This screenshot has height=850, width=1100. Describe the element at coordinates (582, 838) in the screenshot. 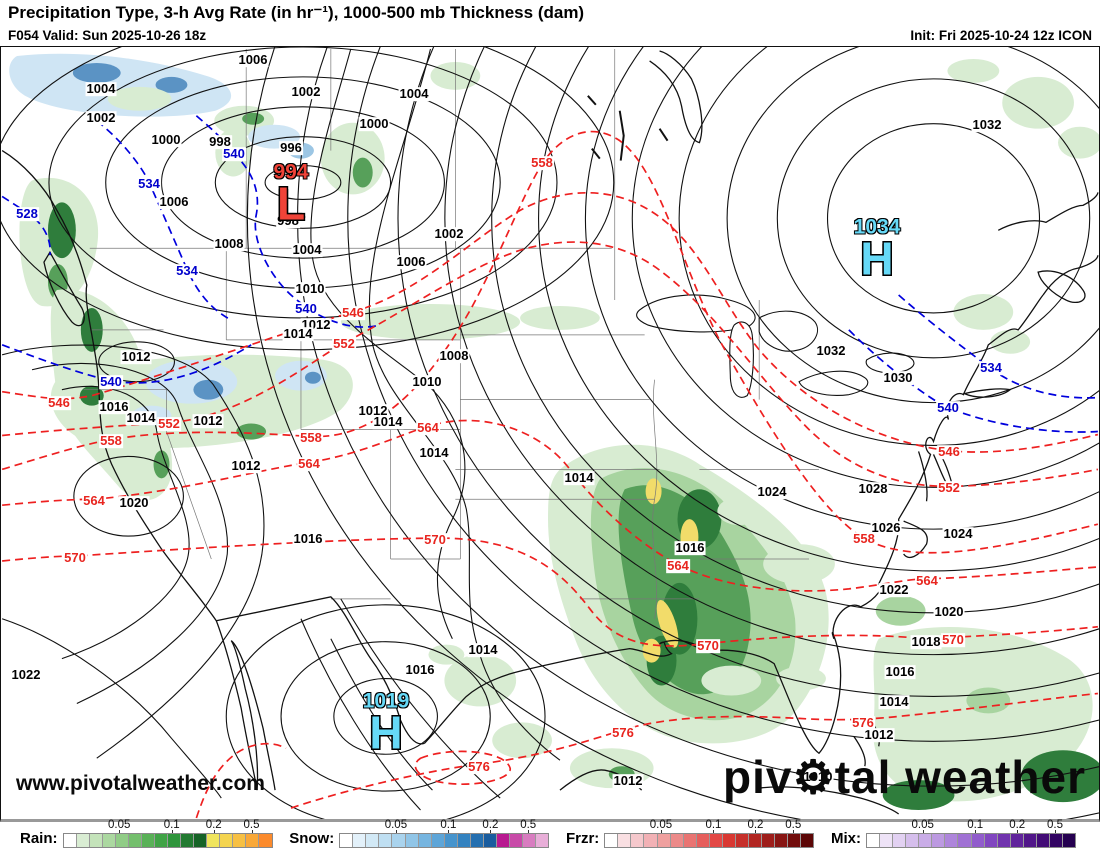

I see `legend-label: Frzr:` at that location.